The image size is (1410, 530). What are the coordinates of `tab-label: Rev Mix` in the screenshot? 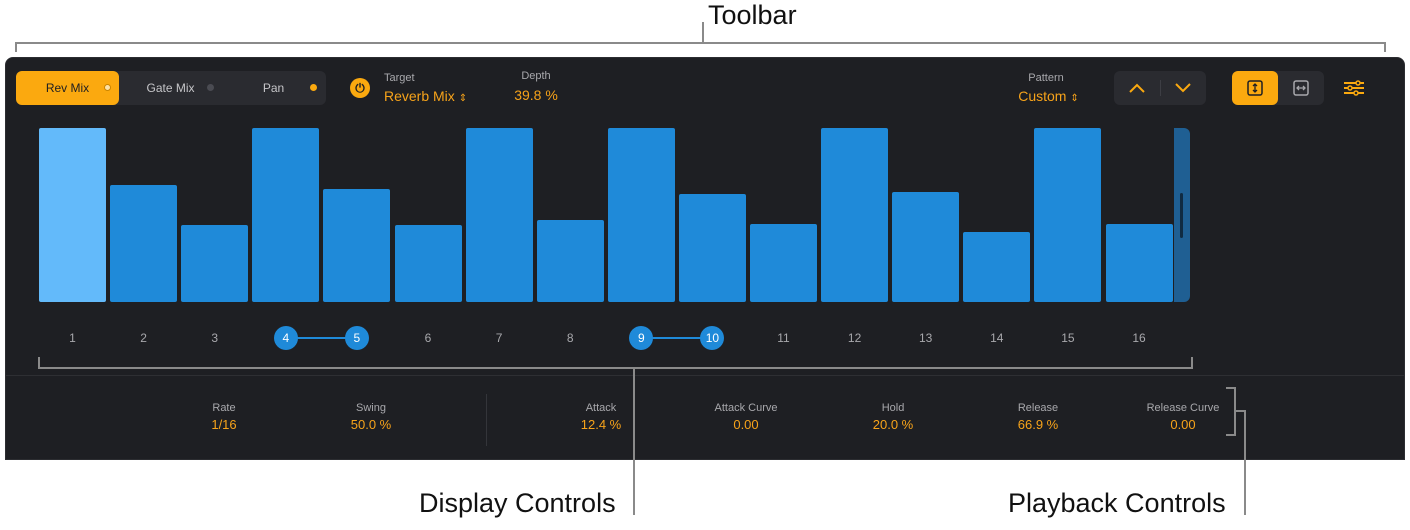 It's located at (67, 88).